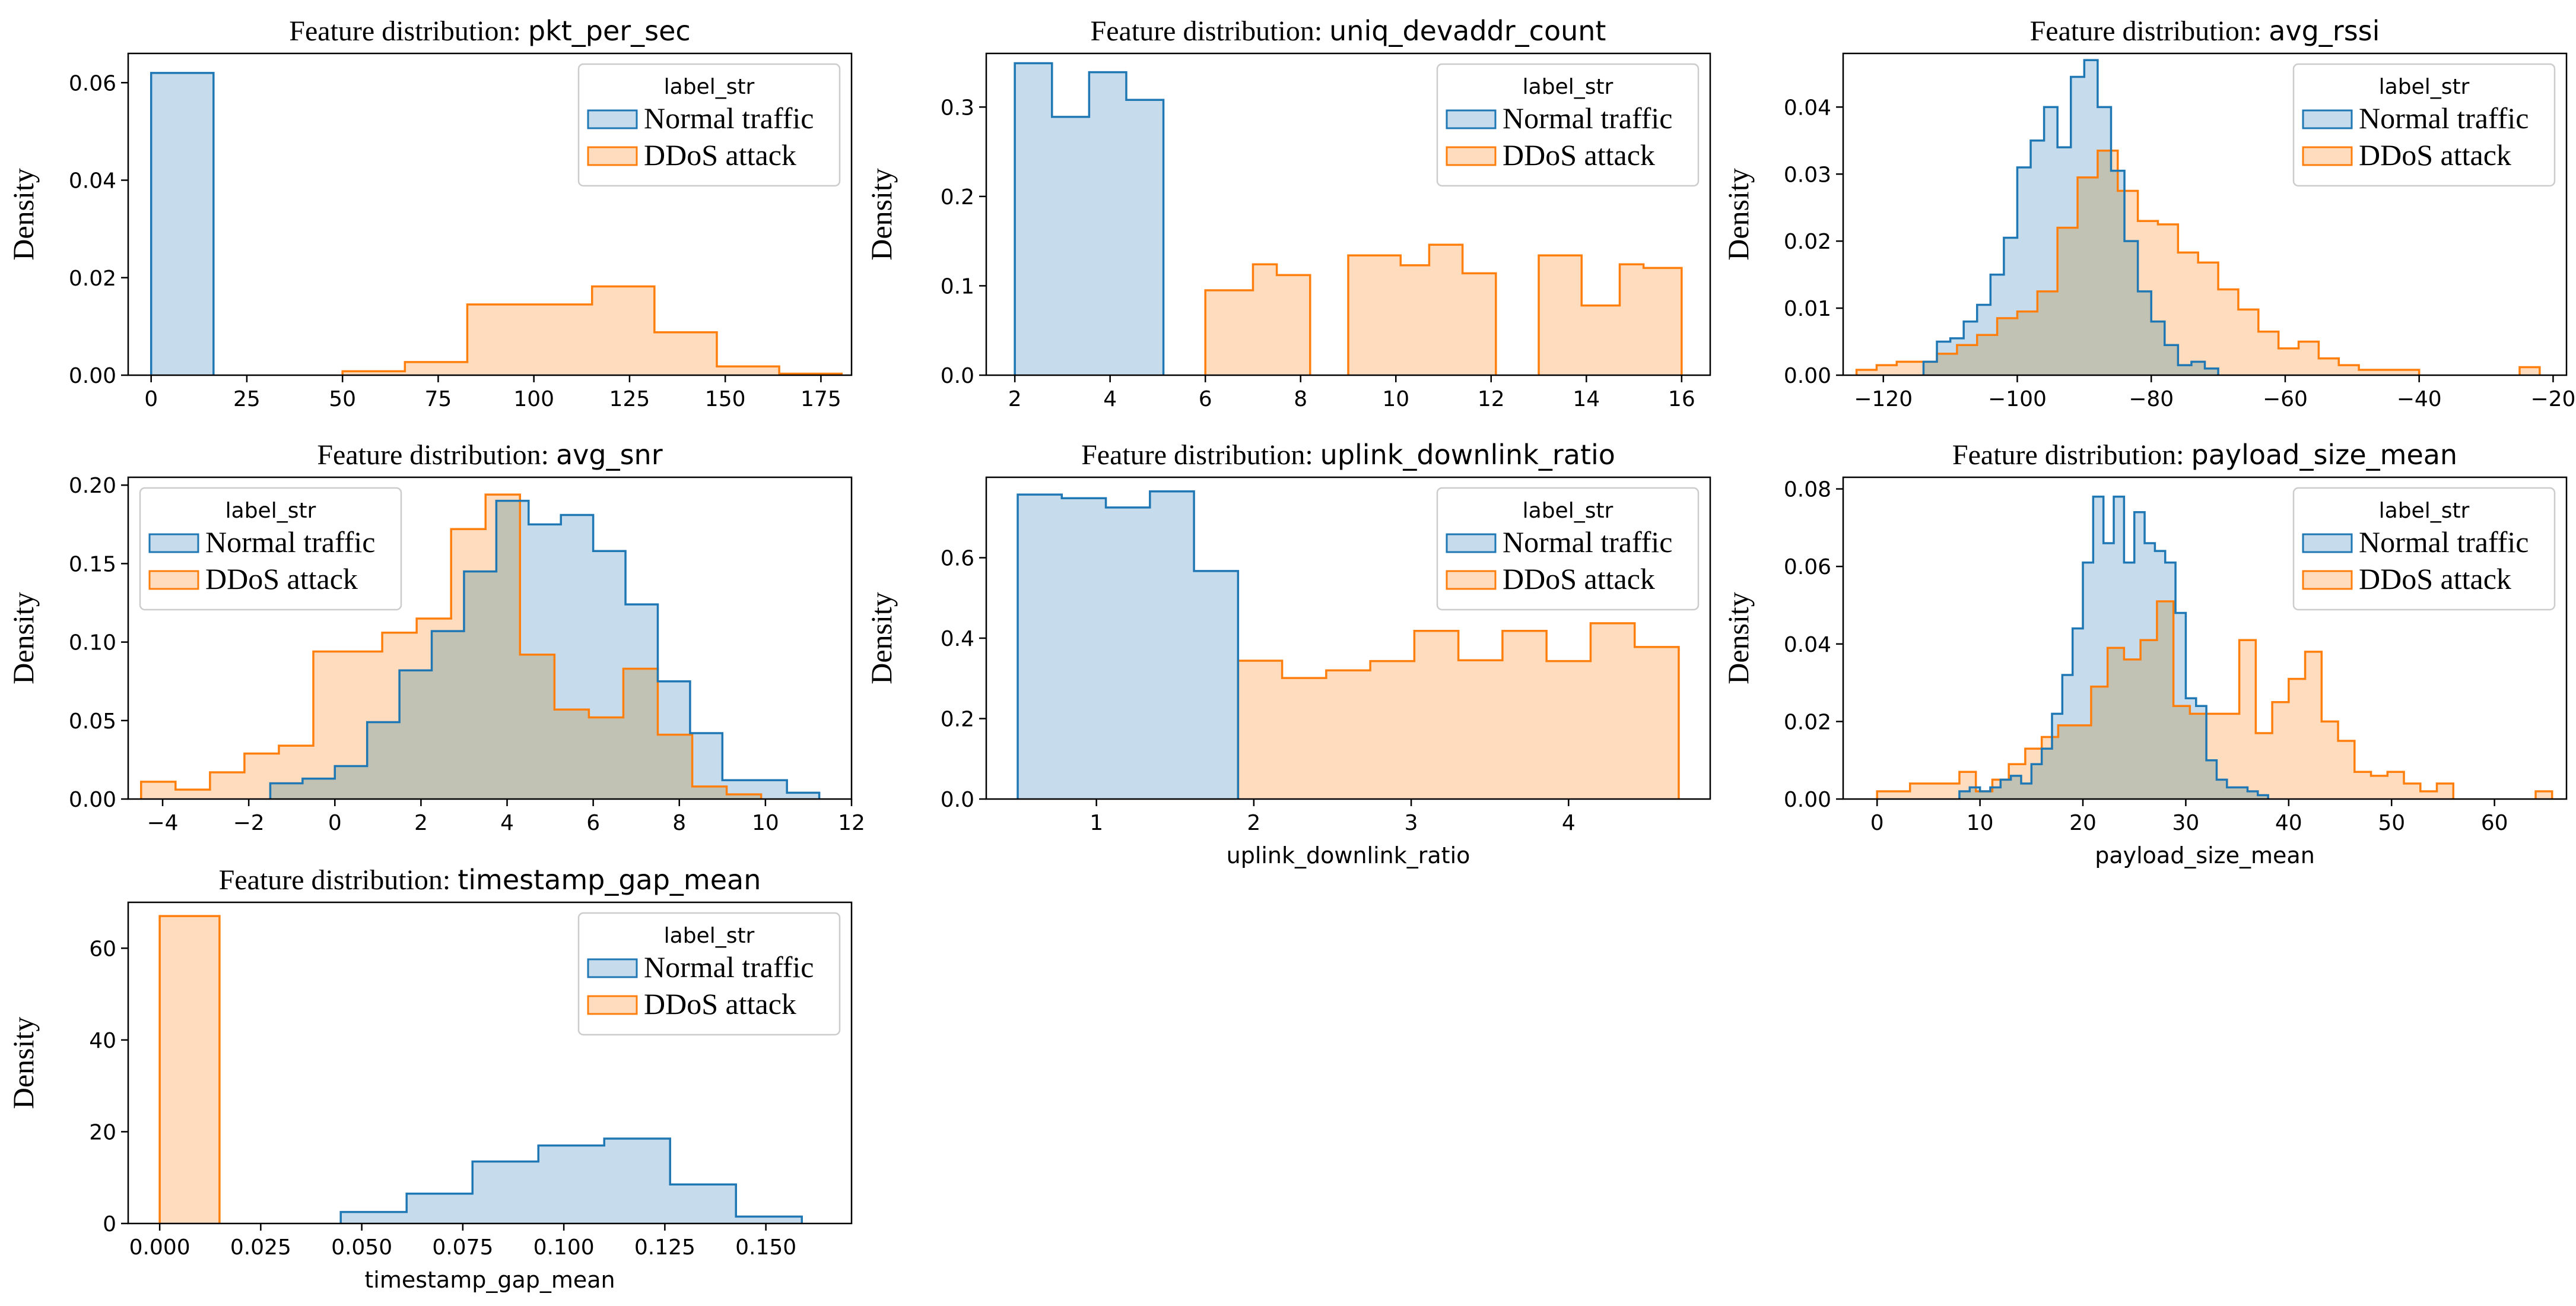  Describe the element at coordinates (957, 559) in the screenshot. I see `y-tick-label: 0.6` at that location.